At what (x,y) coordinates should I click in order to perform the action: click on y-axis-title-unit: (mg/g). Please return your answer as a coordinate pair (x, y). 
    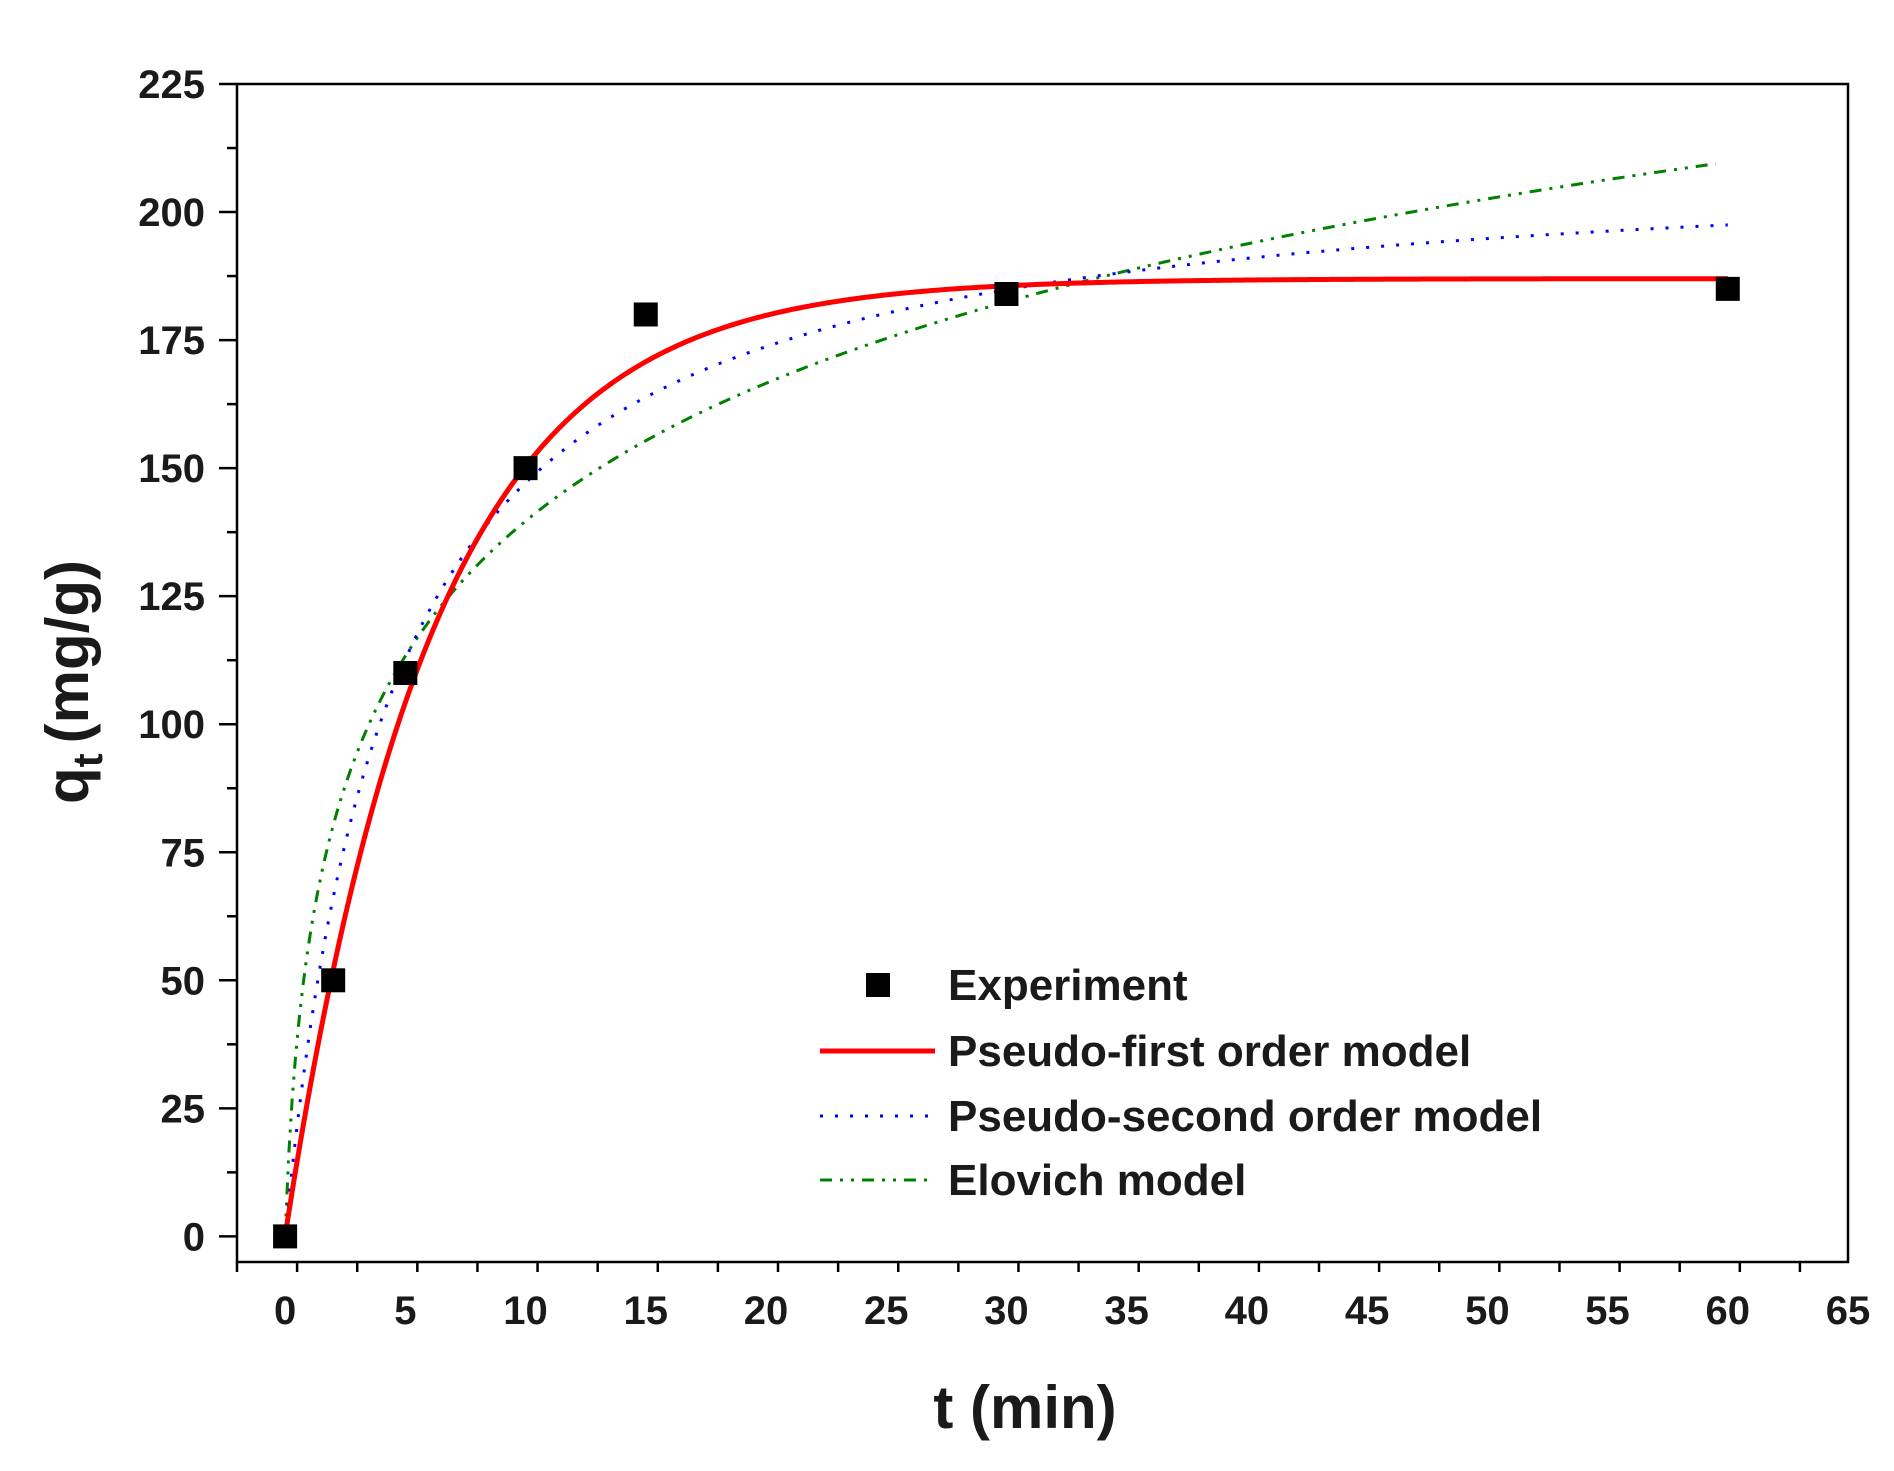
    Looking at the image, I should click on (67, 651).